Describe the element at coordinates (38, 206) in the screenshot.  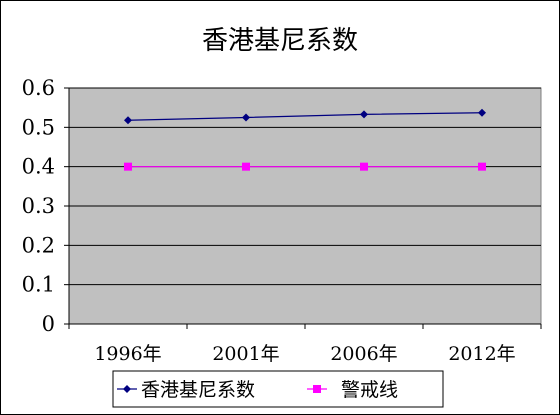
I see `y-tick-label: 0.3` at that location.